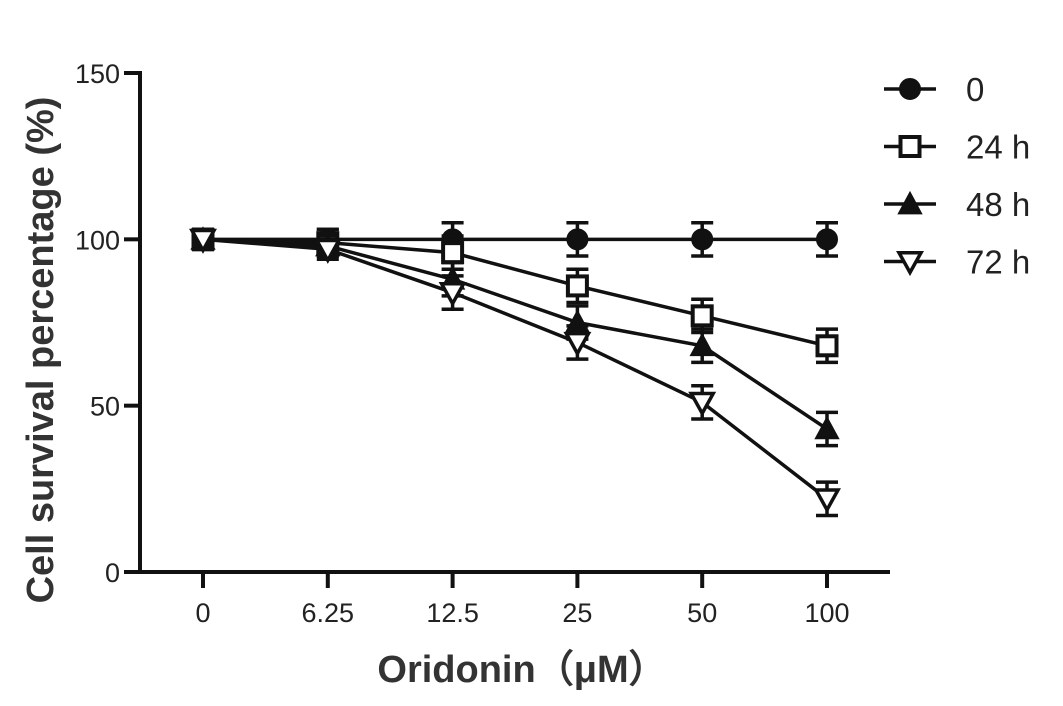 The image size is (1063, 706). Describe the element at coordinates (998, 262) in the screenshot. I see `legend-label: 72 h` at that location.